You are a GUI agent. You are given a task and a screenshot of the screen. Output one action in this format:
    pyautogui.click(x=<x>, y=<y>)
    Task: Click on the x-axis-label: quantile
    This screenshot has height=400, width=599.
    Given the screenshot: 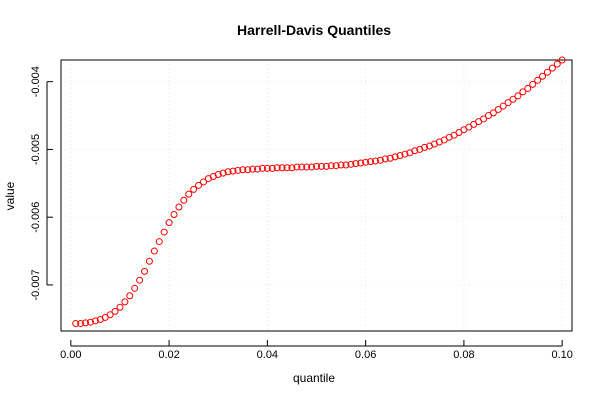 What is the action you would take?
    pyautogui.click(x=314, y=378)
    